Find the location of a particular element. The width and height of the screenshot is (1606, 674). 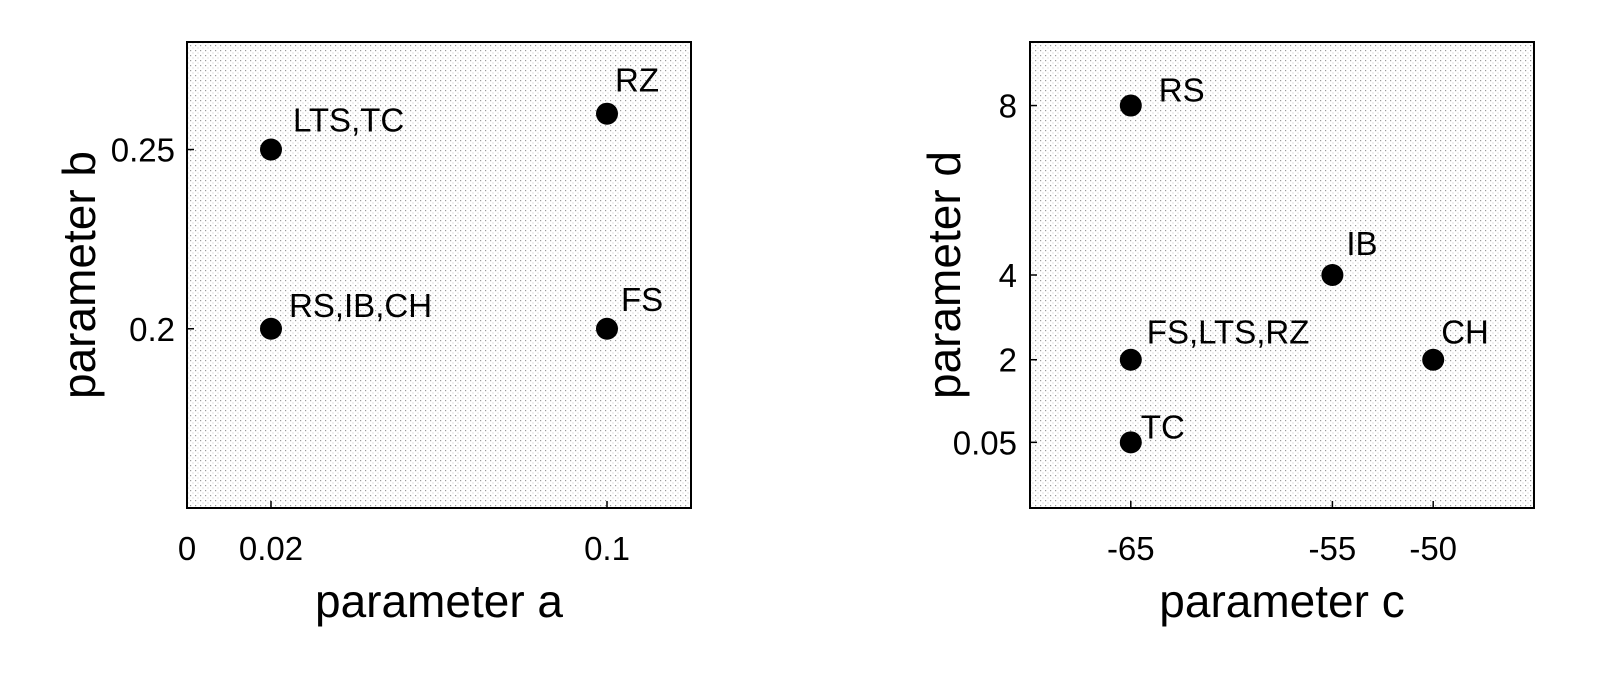

y-tick-label: 8 is located at coordinates (1008, 106).